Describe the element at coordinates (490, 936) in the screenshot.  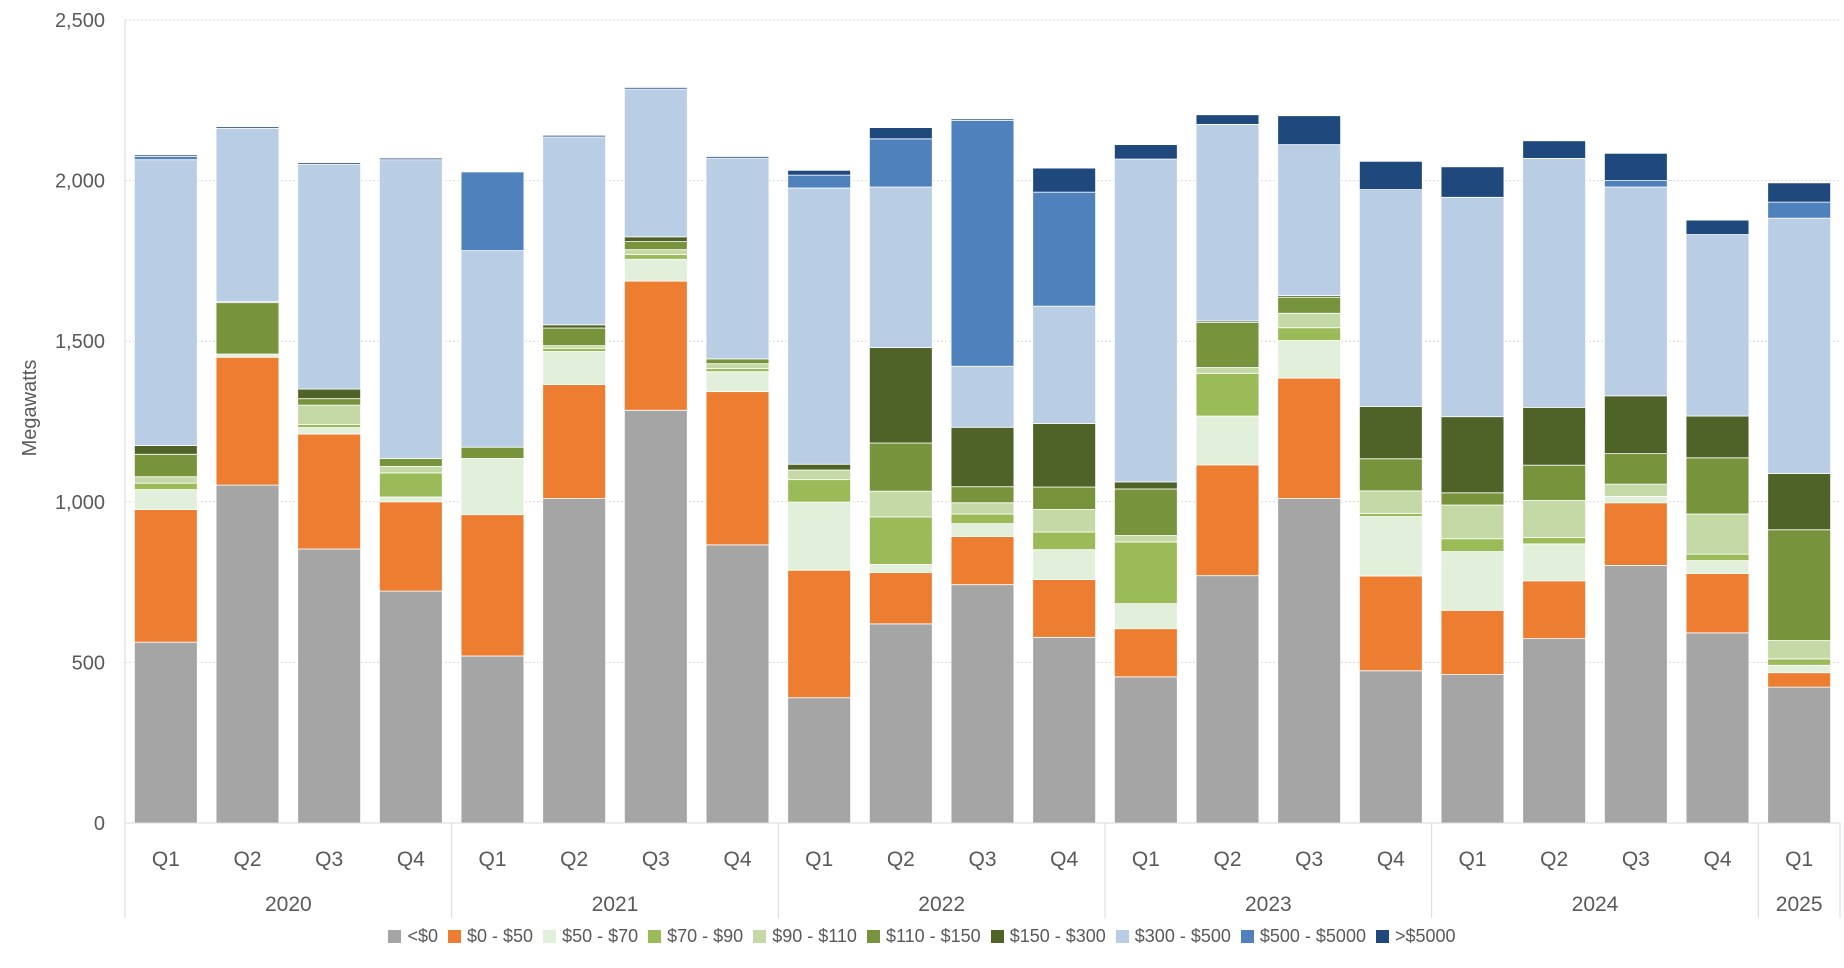
I see `legend-item: $0 - $50` at that location.